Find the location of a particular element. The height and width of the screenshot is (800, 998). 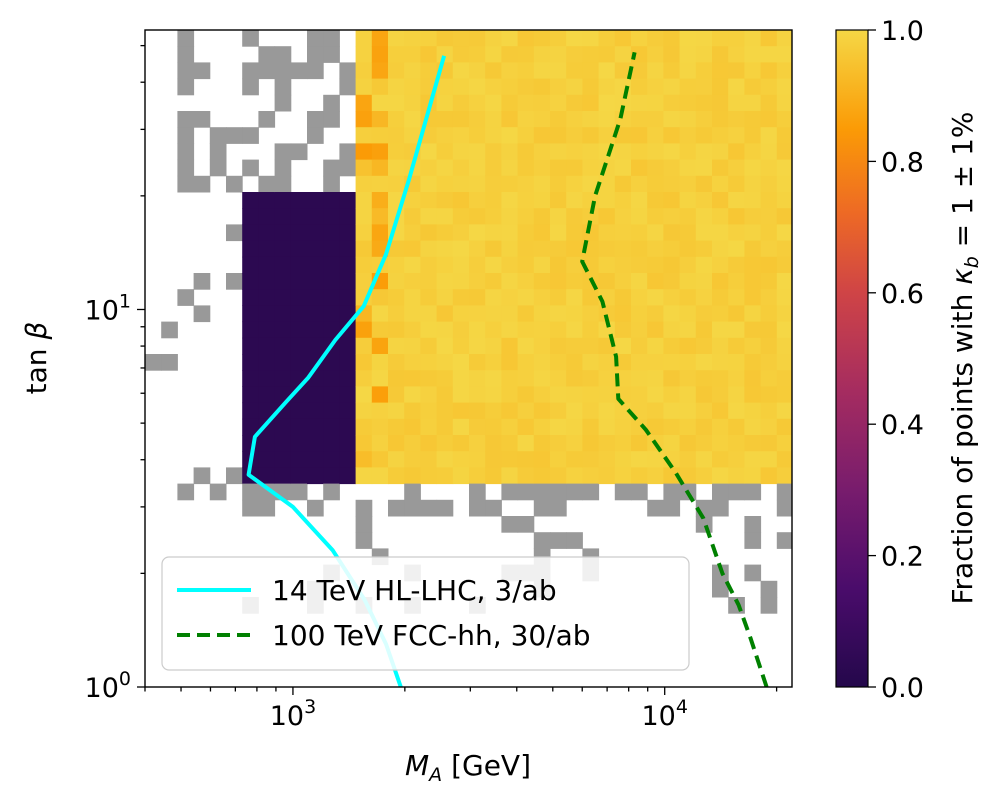

legend-label-hl-lhc: 14 TeV HL-LHC, 3/ab is located at coordinates (414, 590).